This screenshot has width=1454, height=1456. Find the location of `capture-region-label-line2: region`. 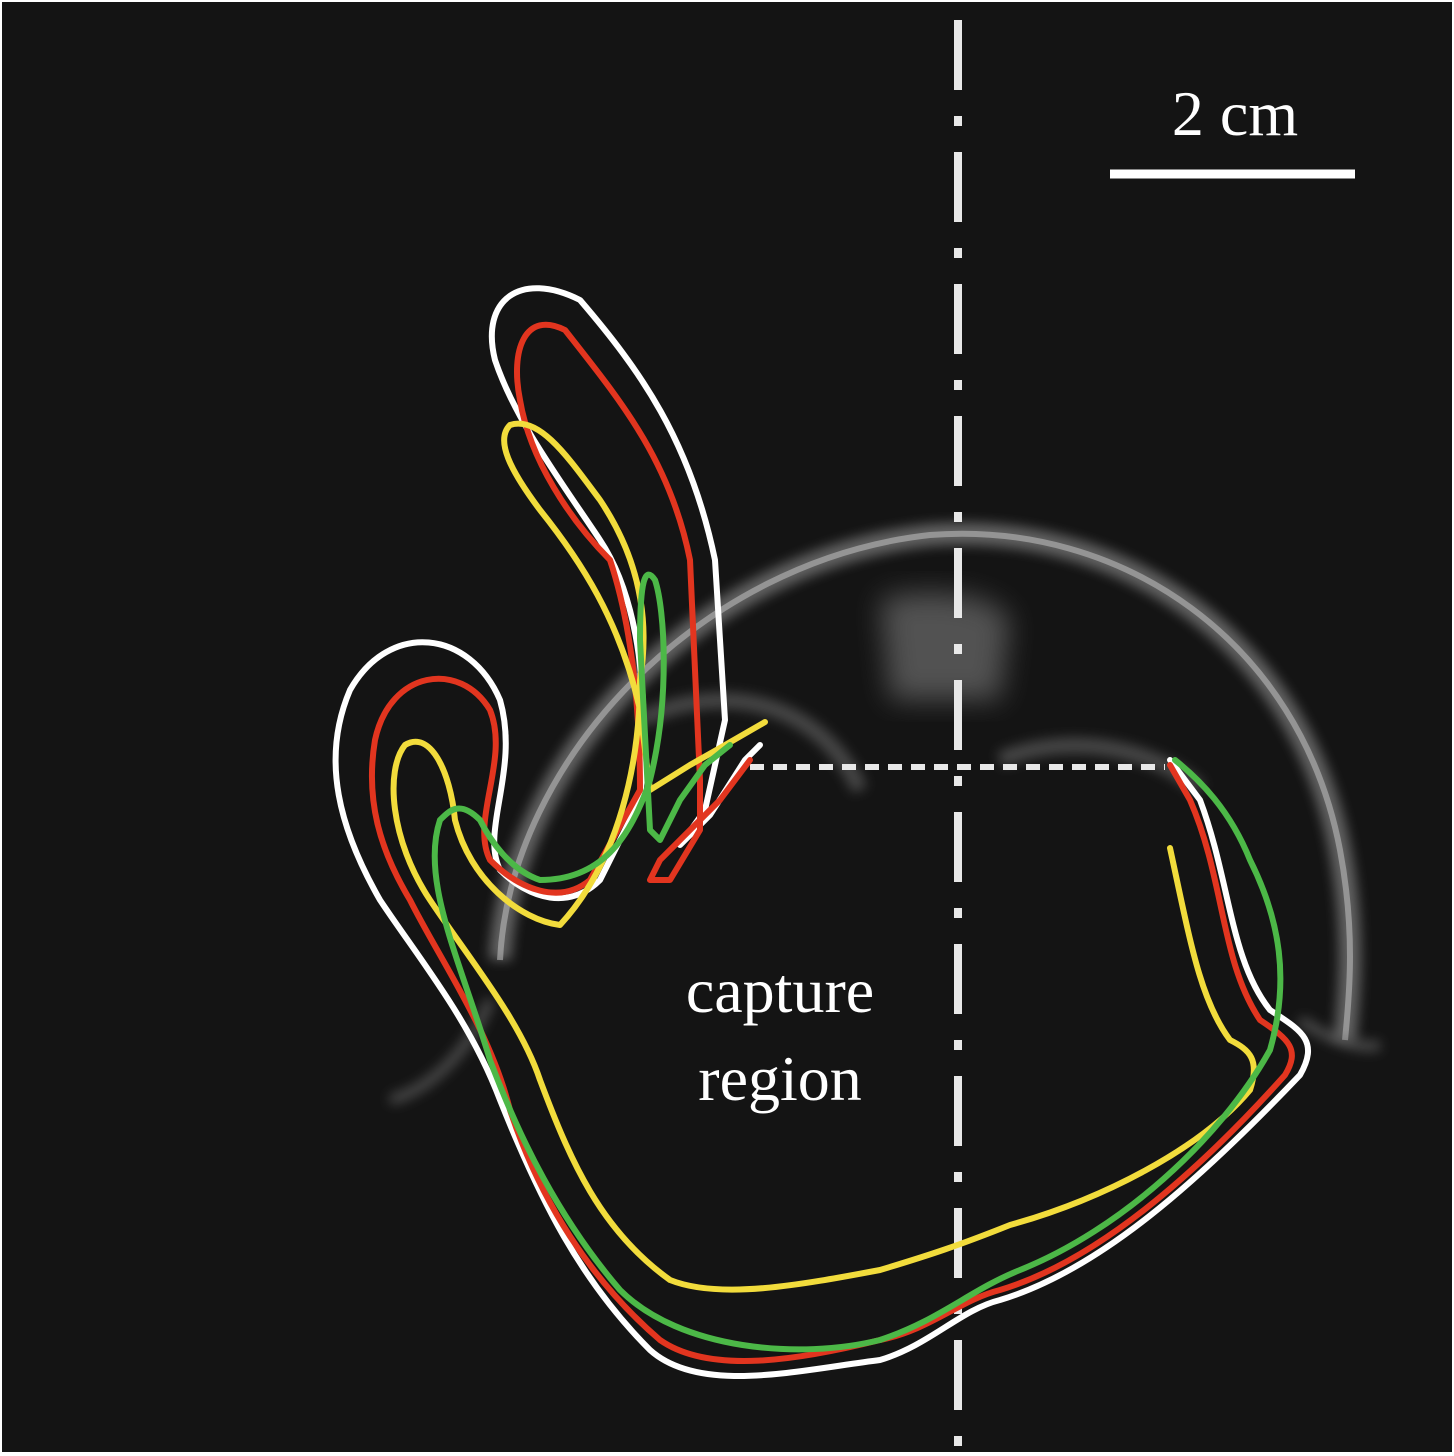

capture-region-label-line2: region is located at coordinates (780, 1078).